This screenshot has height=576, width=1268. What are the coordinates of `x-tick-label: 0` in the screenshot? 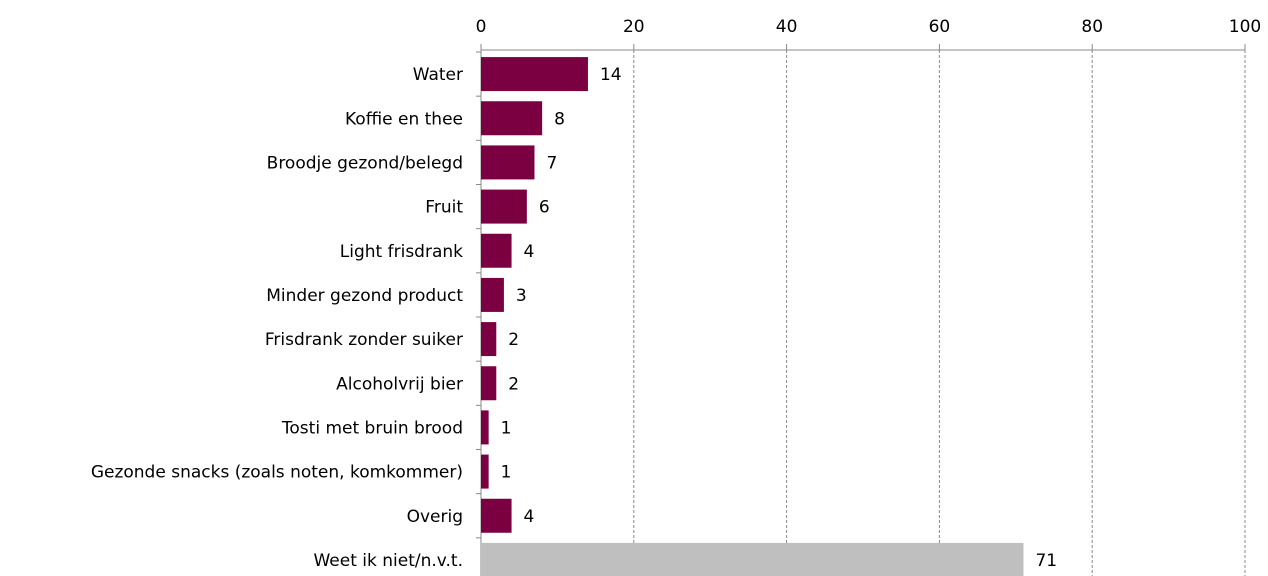 It's located at (481, 27).